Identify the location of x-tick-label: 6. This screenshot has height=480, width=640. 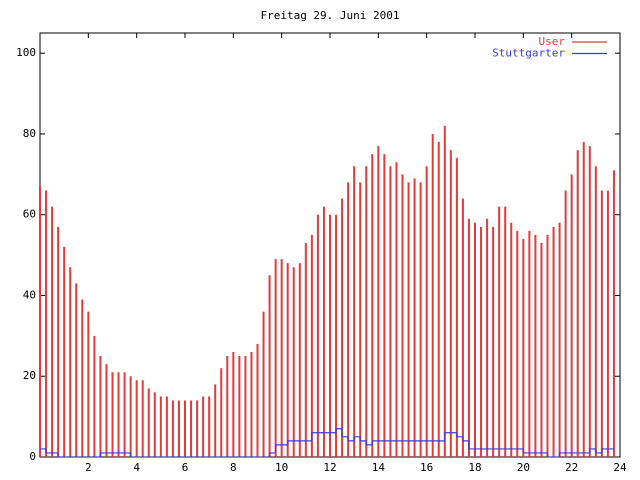
(185, 467).